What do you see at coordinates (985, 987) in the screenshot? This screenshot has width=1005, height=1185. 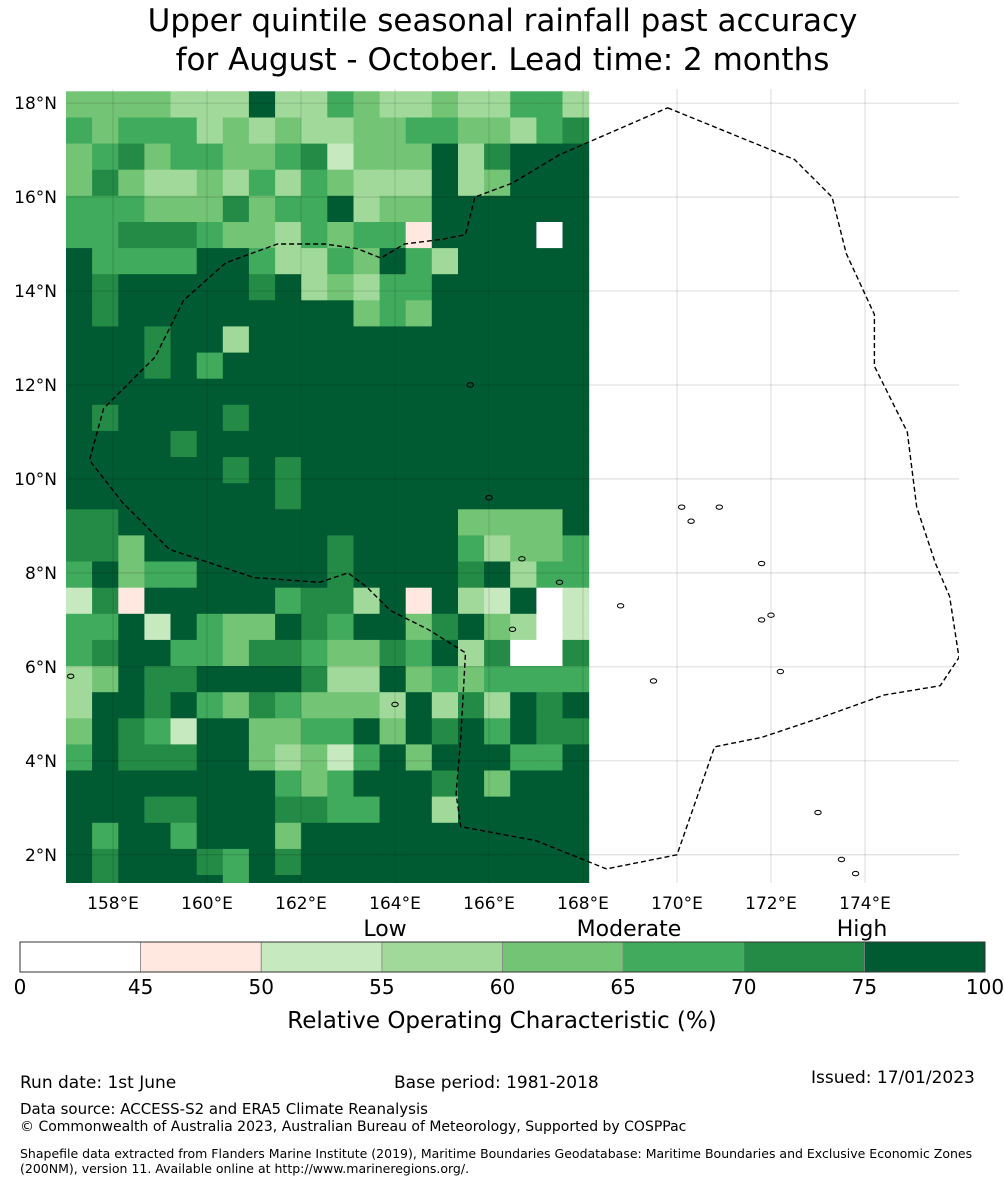 I see `colorbar-tick-label: 100` at bounding box center [985, 987].